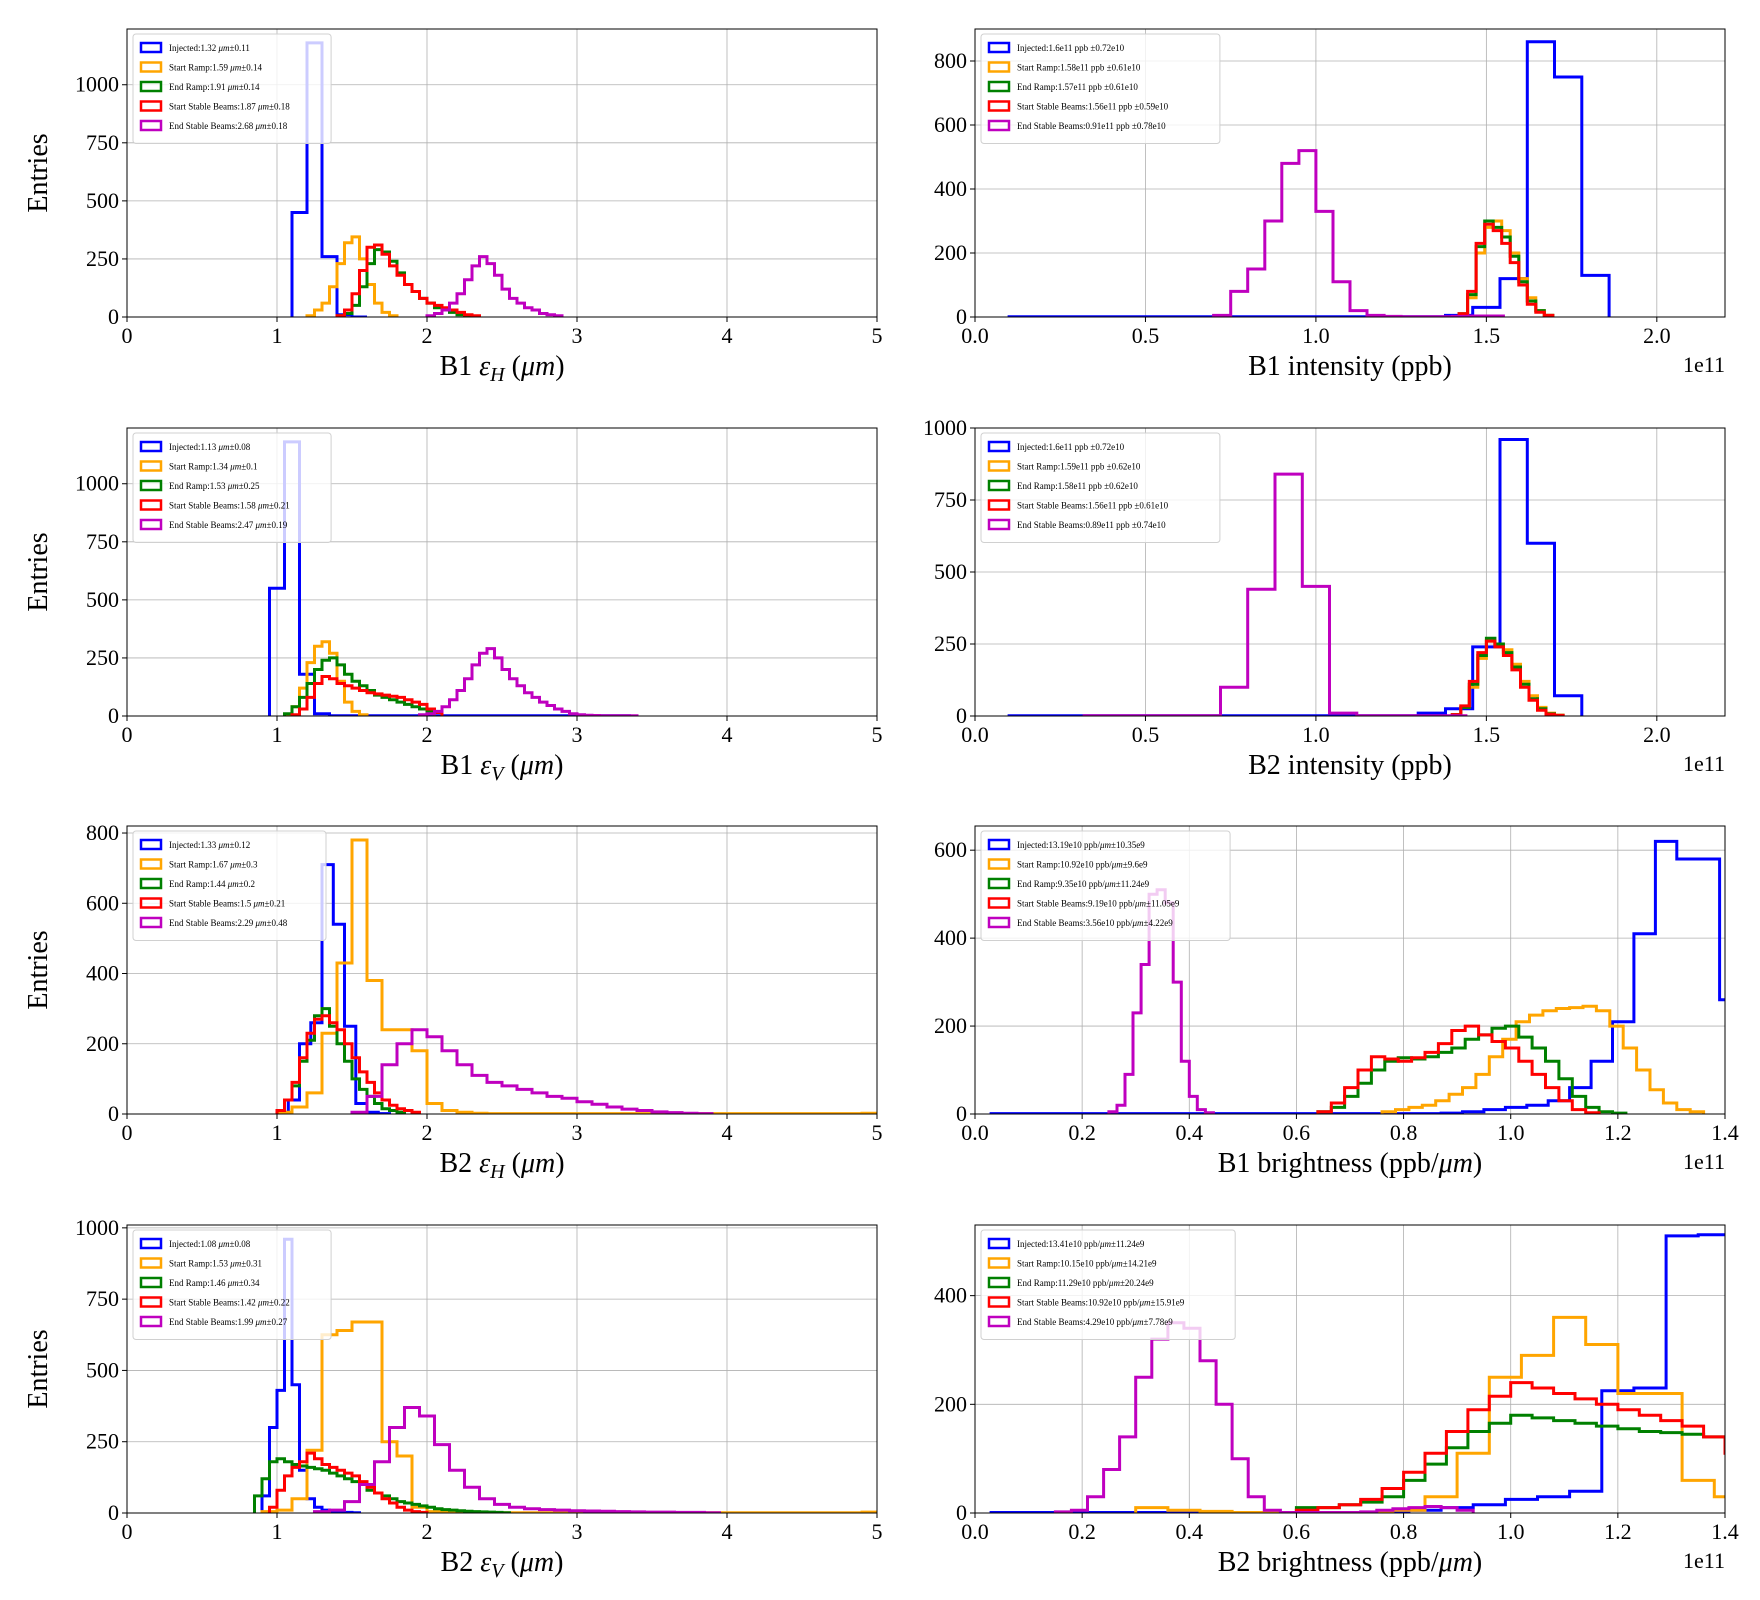 The height and width of the screenshot is (1600, 1760). Describe the element at coordinates (214, 1283) in the screenshot. I see `legend-entry: End Ramp:1.46 μm±0.34` at that location.